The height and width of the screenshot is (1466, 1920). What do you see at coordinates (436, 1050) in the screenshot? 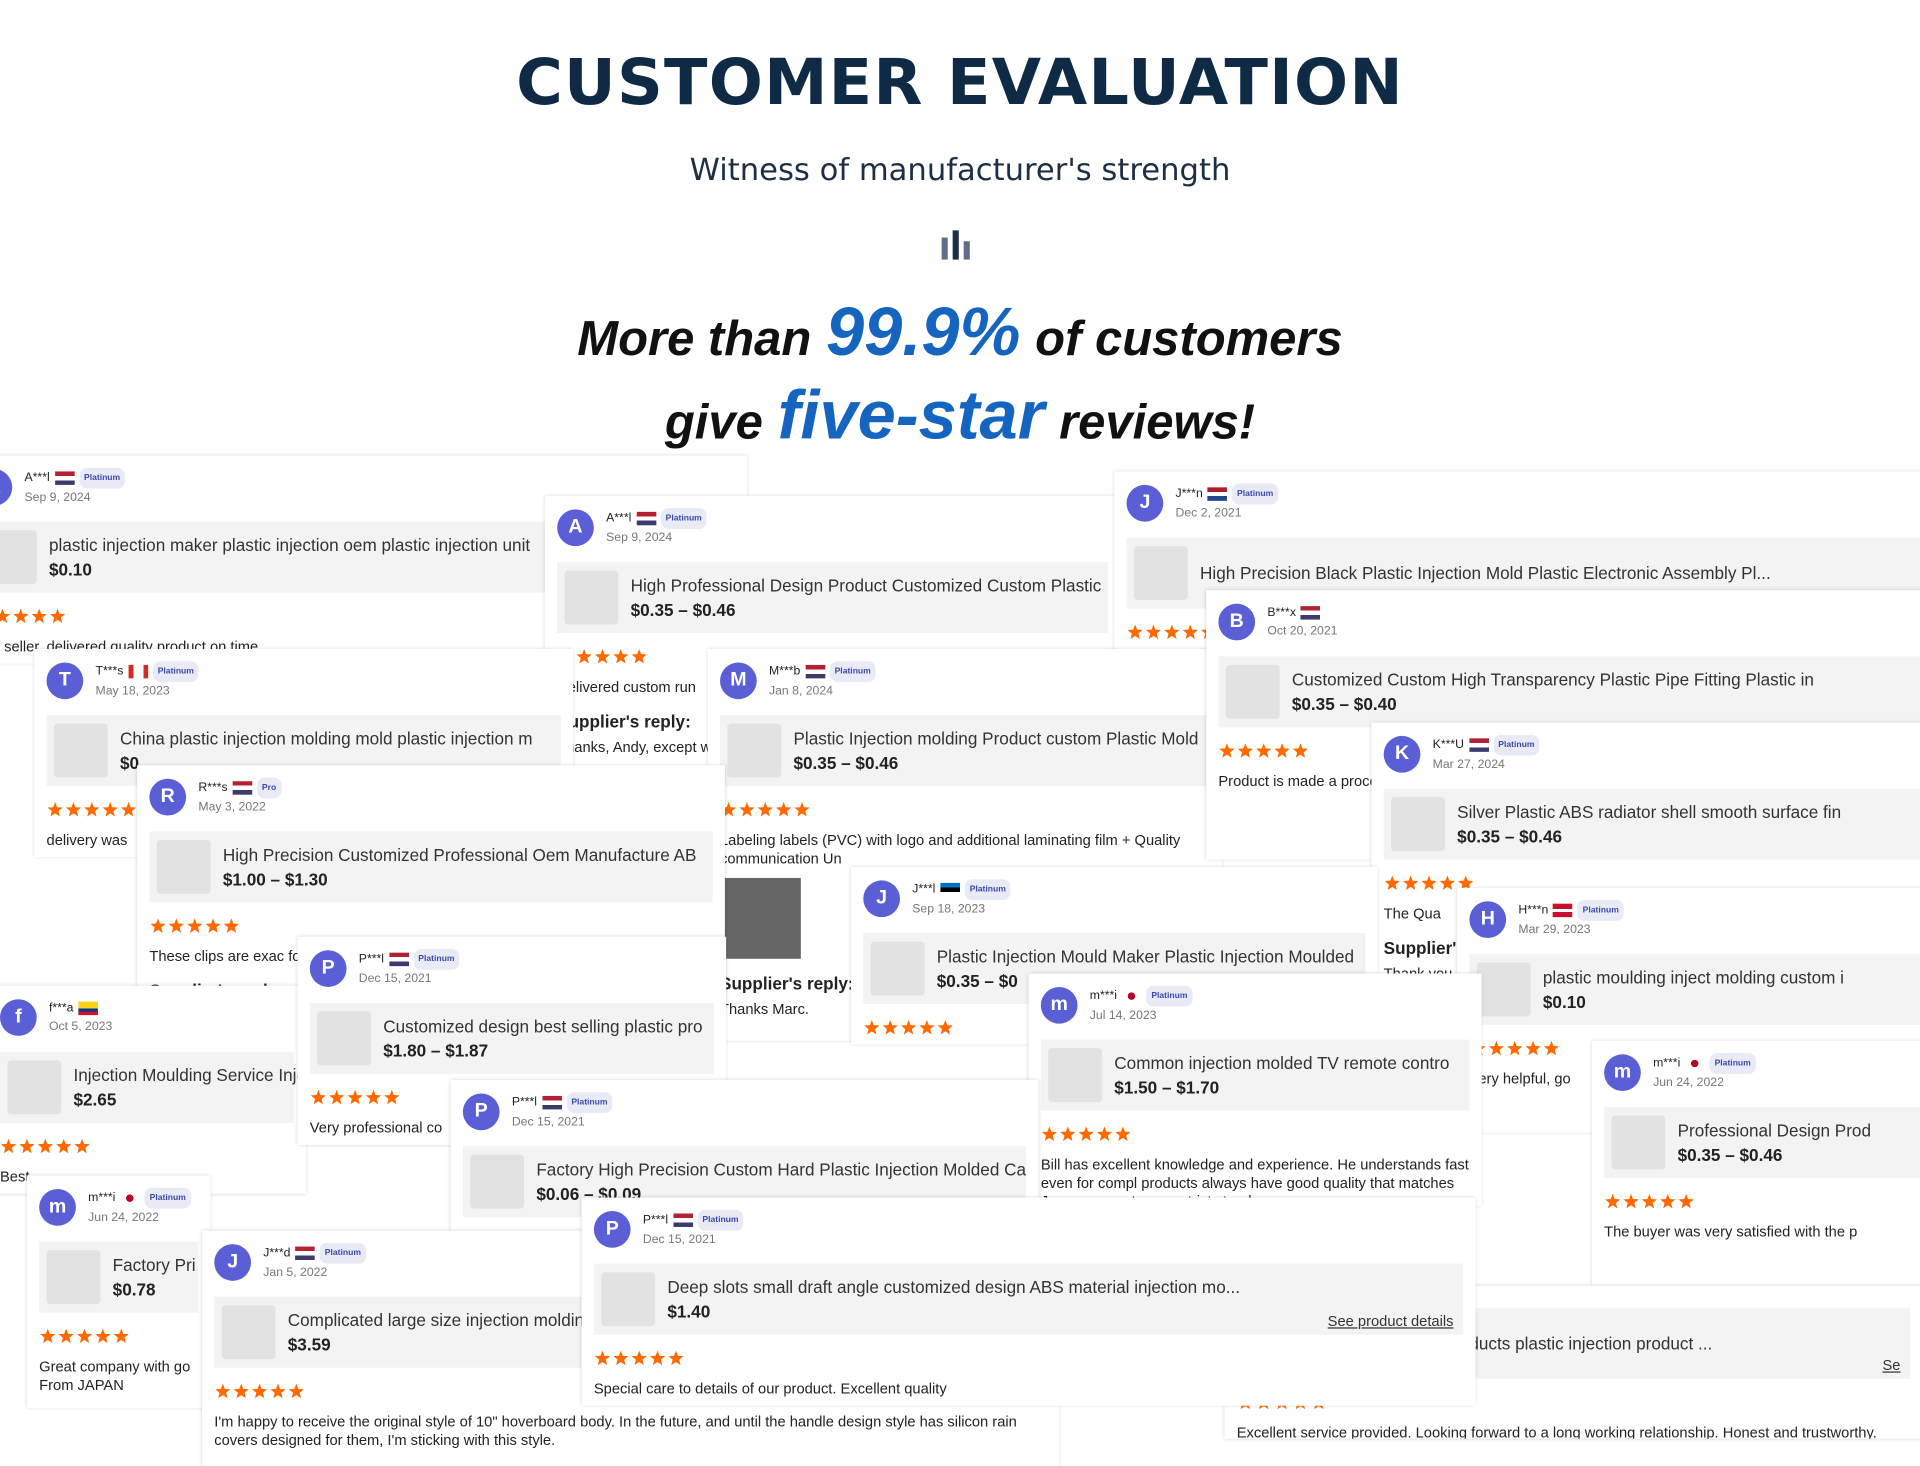
I see `product-price: $1.80 – $1.87` at bounding box center [436, 1050].